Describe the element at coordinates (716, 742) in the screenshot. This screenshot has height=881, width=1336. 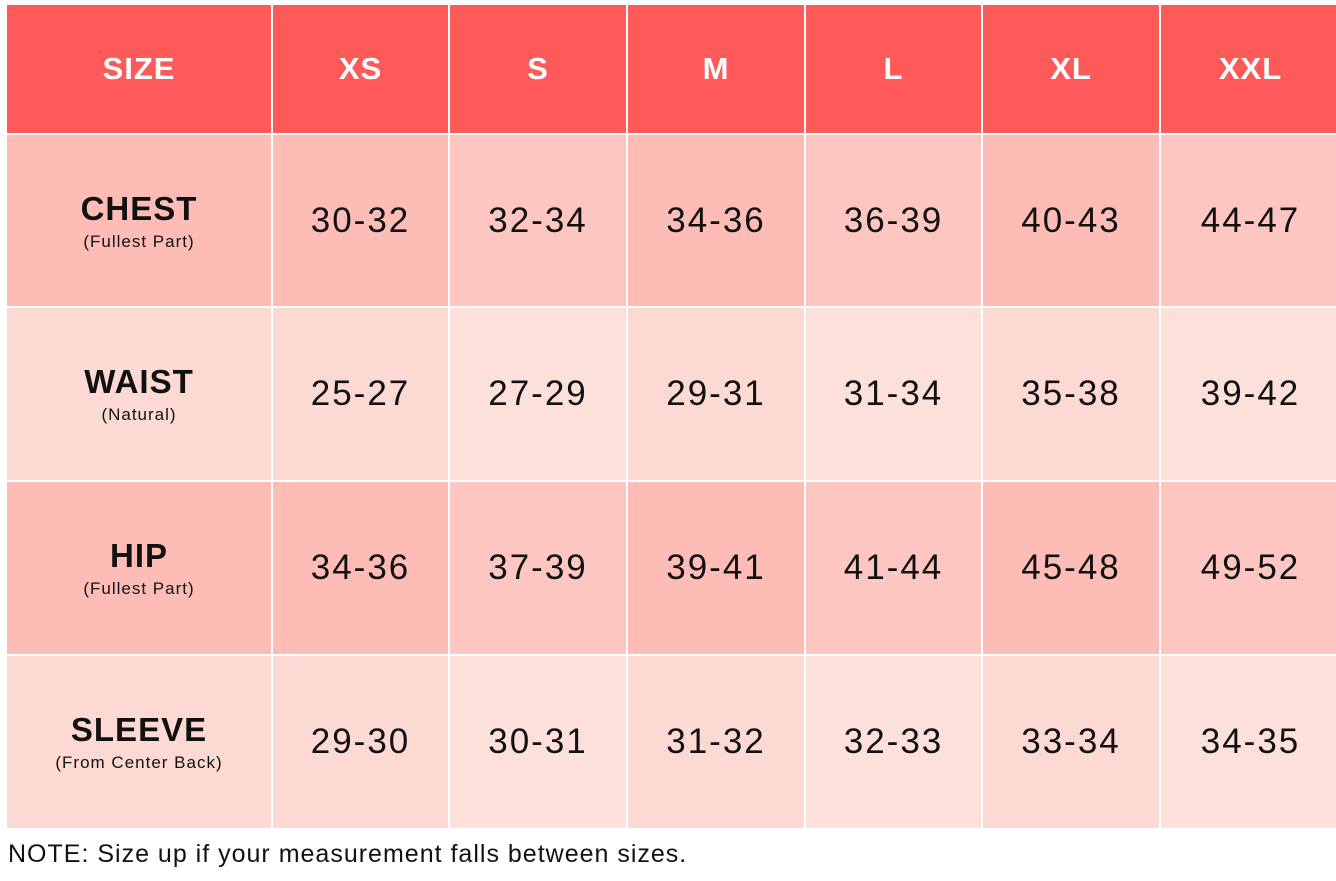
I see `measurement-cell: 31-32` at that location.